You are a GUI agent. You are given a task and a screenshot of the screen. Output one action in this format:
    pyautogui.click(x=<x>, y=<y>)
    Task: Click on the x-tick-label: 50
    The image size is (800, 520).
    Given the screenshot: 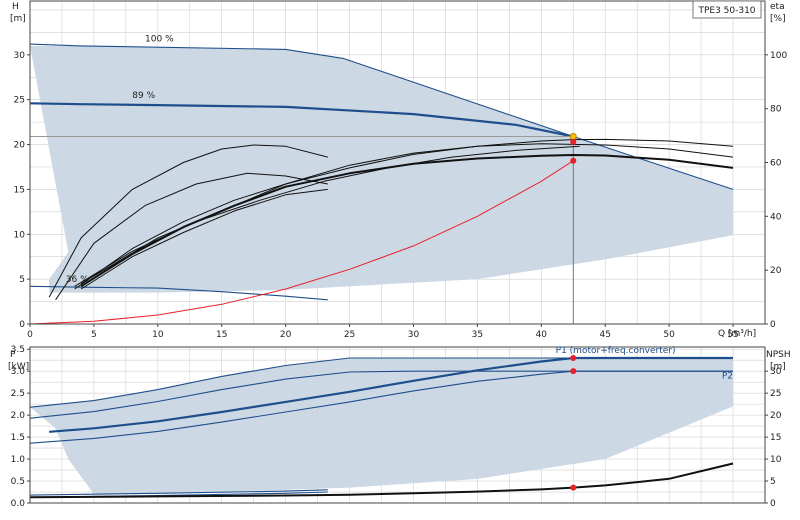 What is the action you would take?
    pyautogui.click(x=669, y=335)
    